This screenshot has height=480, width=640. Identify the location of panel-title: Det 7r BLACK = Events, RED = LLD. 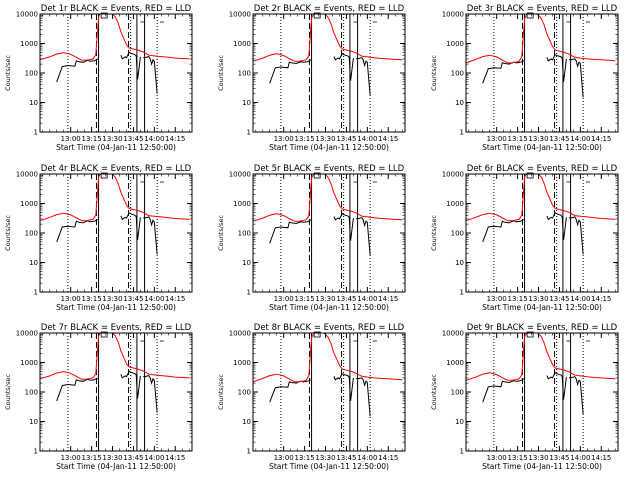
(116, 328).